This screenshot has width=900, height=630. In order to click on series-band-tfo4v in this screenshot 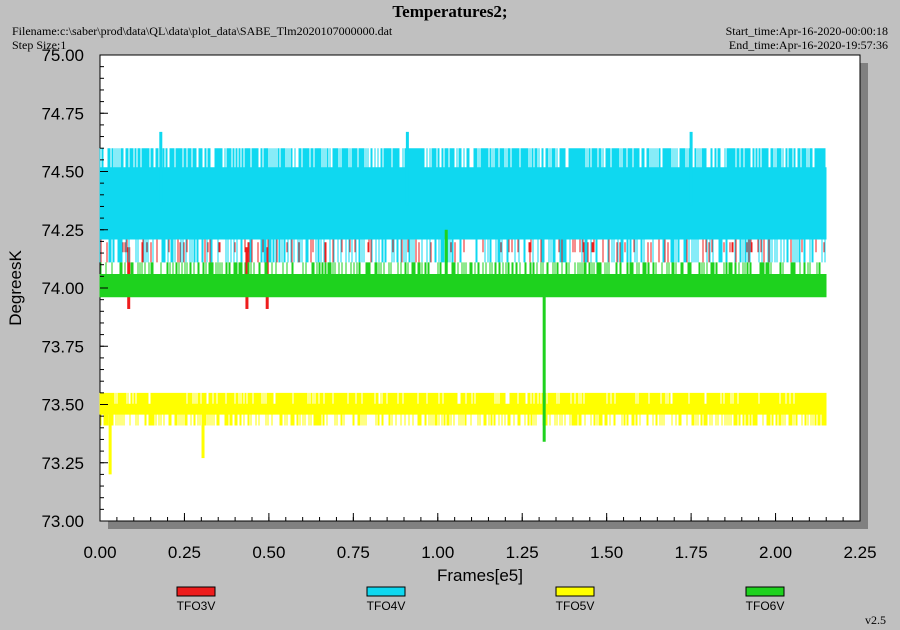, I will do `click(463, 205)`.